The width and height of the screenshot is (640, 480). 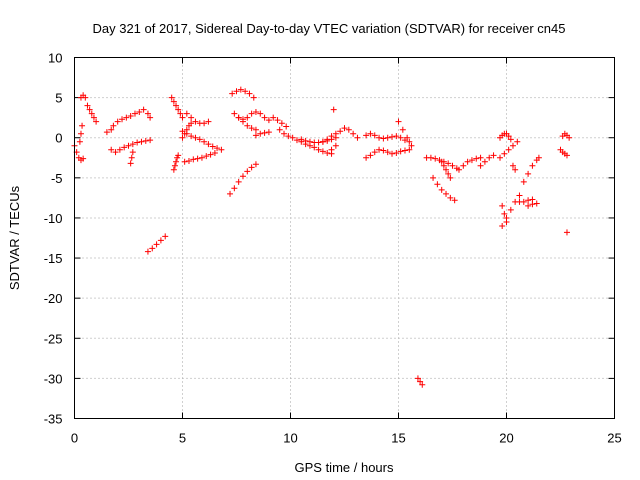 I want to click on series-arc35, so click(x=487, y=160).